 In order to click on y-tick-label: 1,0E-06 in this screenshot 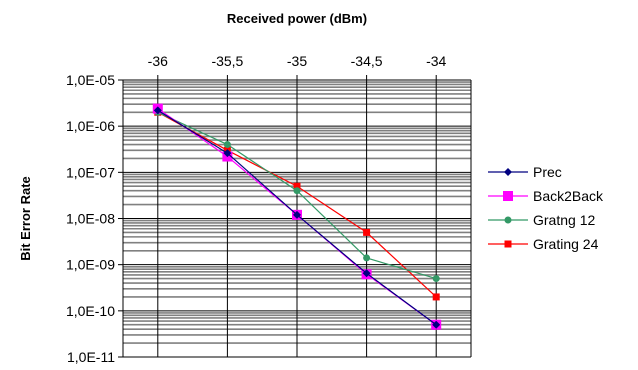, I will do `click(90, 126)`.